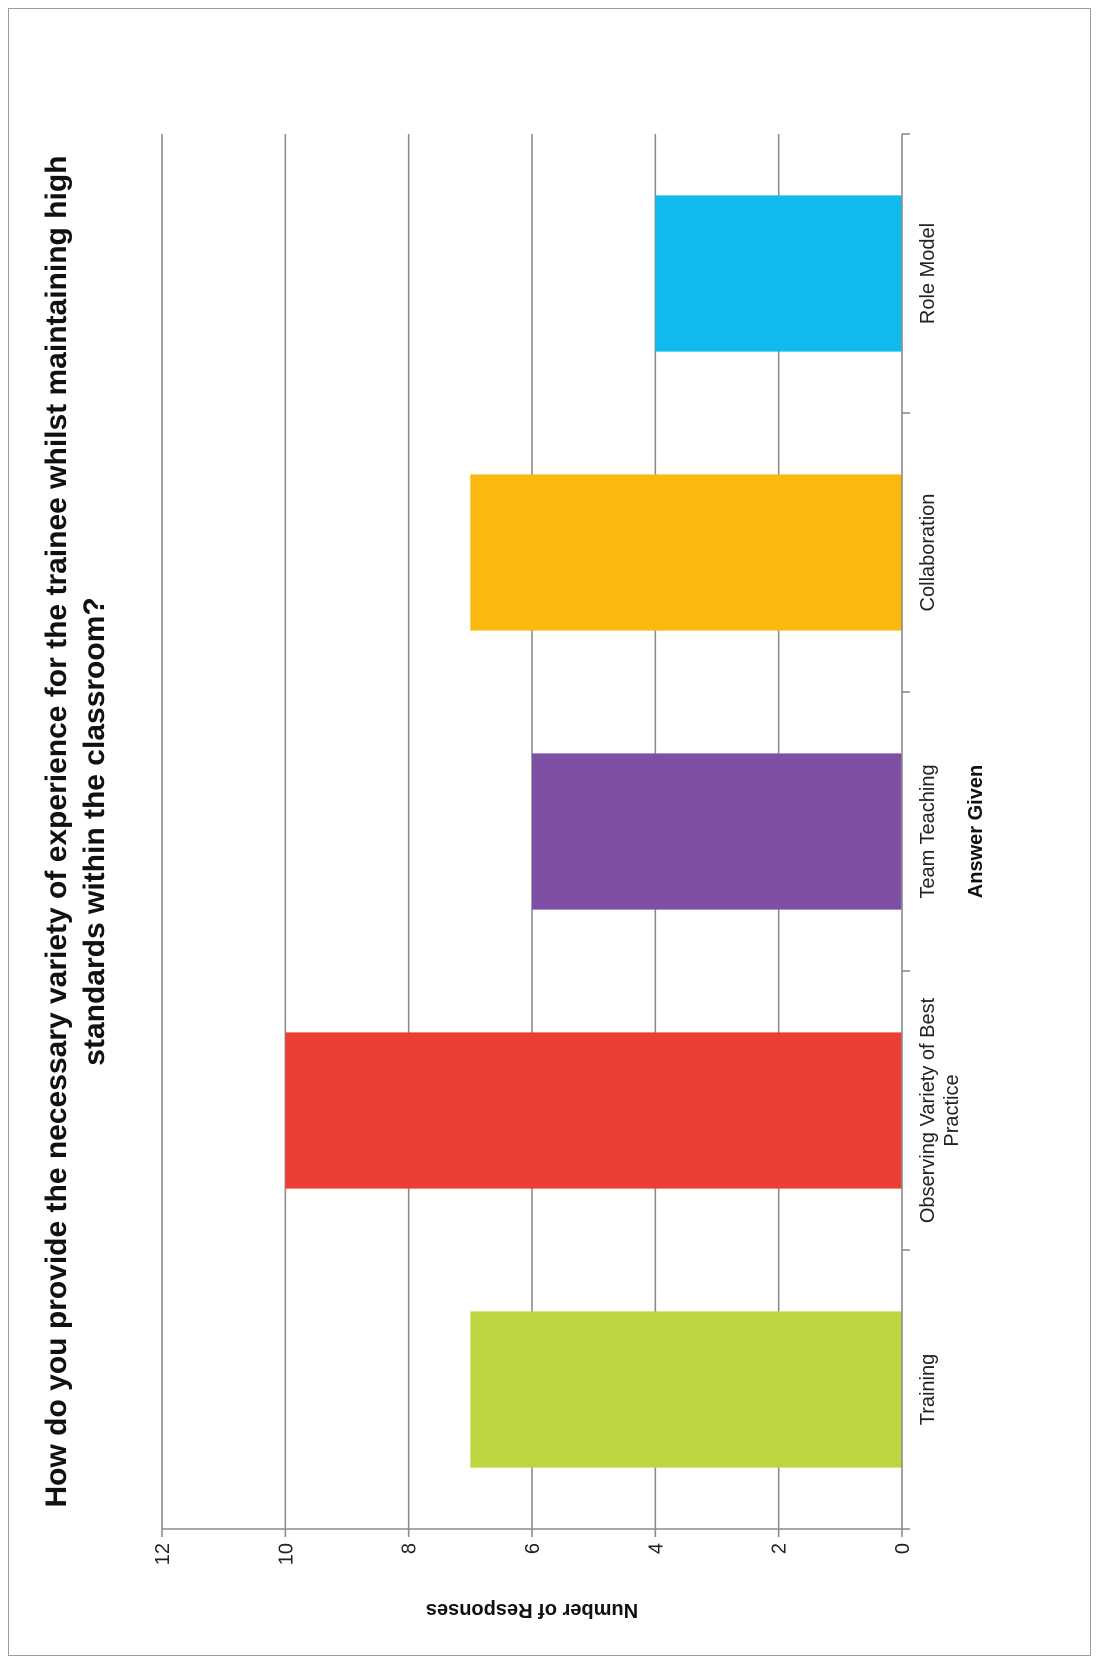 This screenshot has width=1099, height=1664. What do you see at coordinates (780, 1548) in the screenshot?
I see `y-tick-label: 2` at bounding box center [780, 1548].